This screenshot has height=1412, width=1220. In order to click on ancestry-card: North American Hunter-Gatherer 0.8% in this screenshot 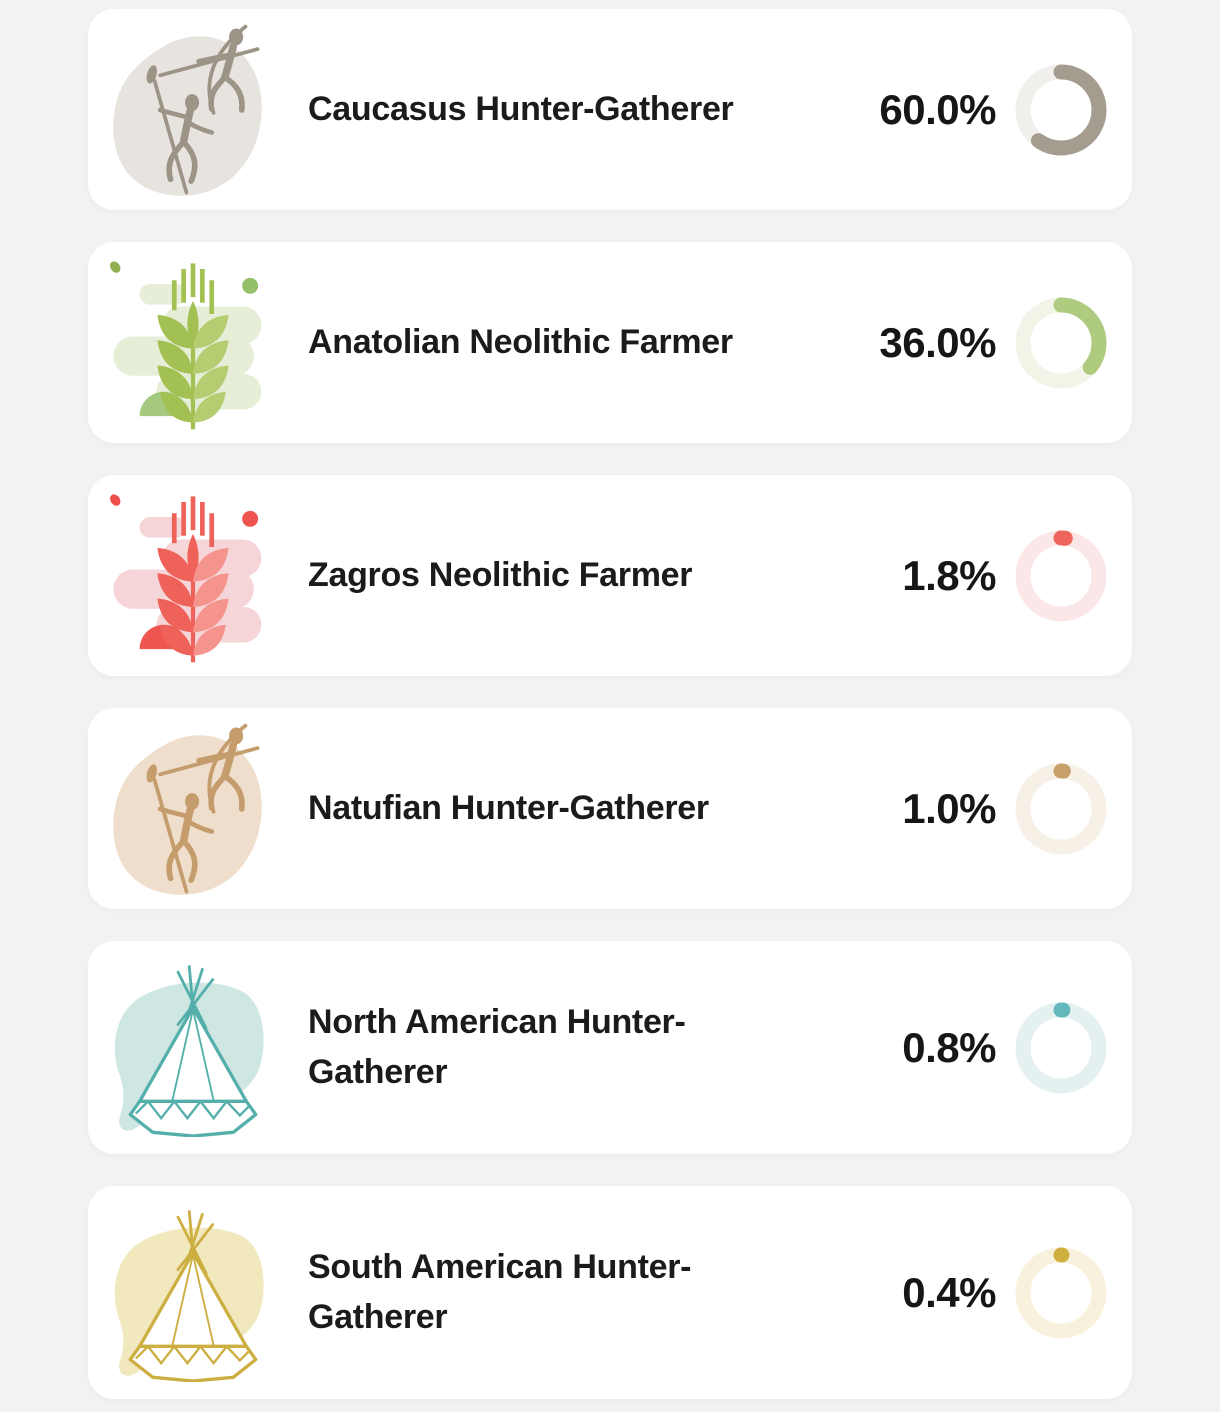, I will do `click(610, 1047)`.